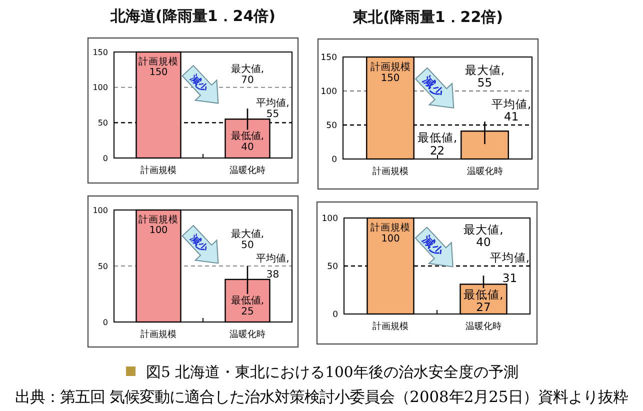 The width and height of the screenshot is (643, 411). Describe the element at coordinates (484, 300) in the screenshot. I see `annotation: 最低値, 27` at that location.